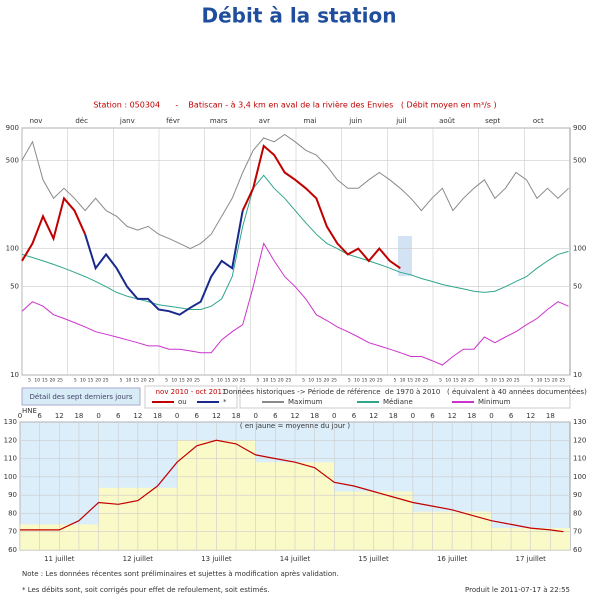 The image size is (599, 600). I want to click on legend-label: Médiane, so click(398, 402).